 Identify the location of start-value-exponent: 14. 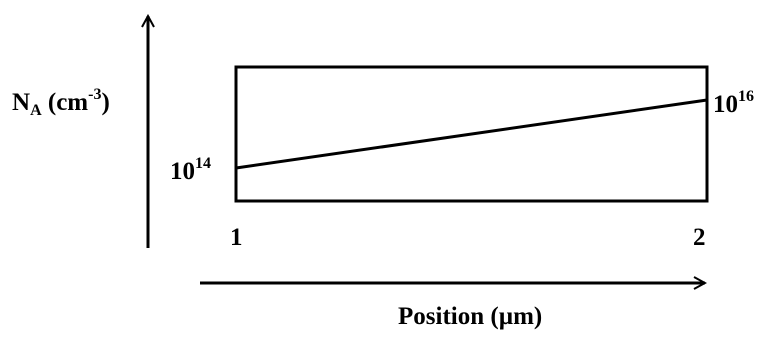
(203, 163).